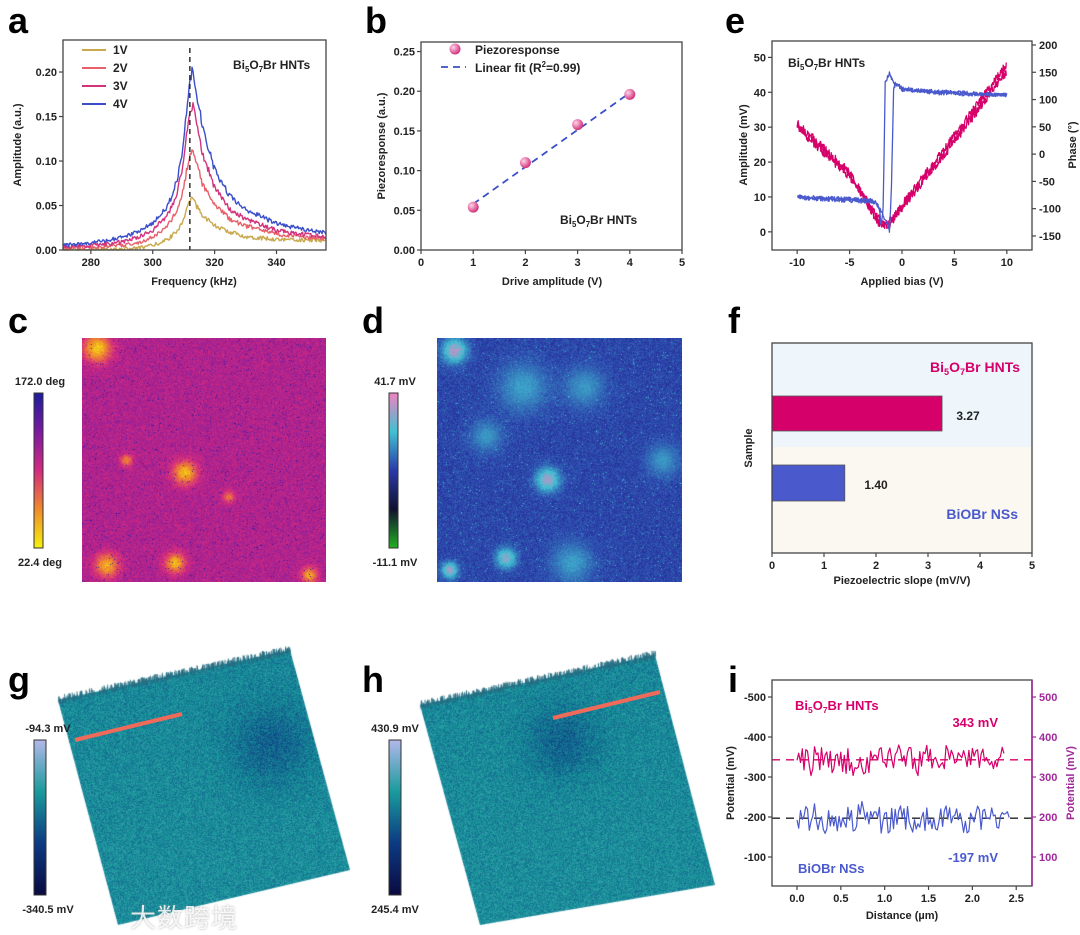  What do you see at coordinates (91, 263) in the screenshot?
I see `x-tick-label: 280` at bounding box center [91, 263].